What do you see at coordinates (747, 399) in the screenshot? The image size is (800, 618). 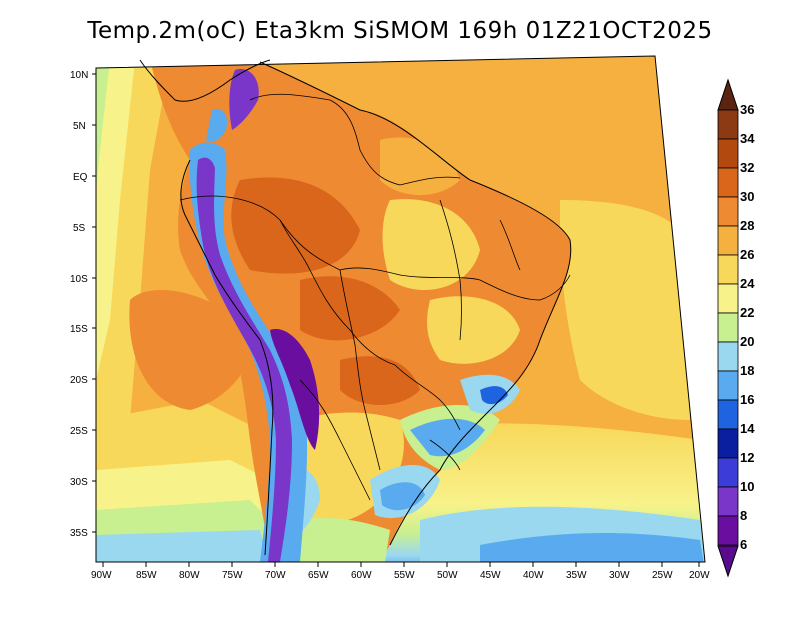 I see `colorbar-label: 16` at bounding box center [747, 399].